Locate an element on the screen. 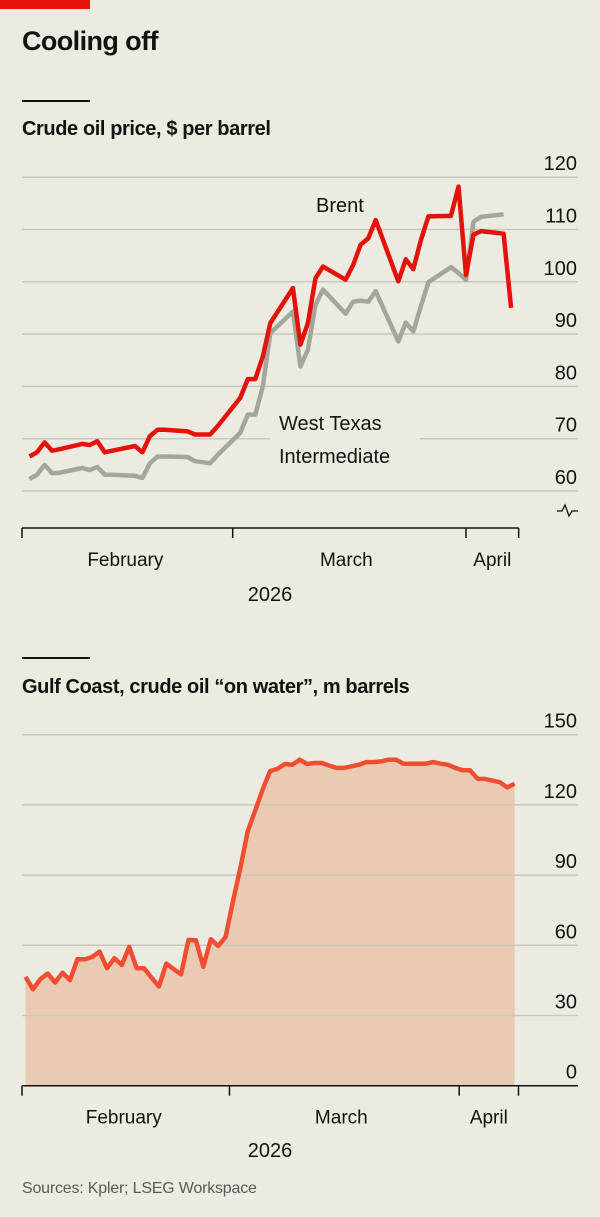 The image size is (600, 1217). chart1-title: Crude oil price, $ per barrel is located at coordinates (146, 129).